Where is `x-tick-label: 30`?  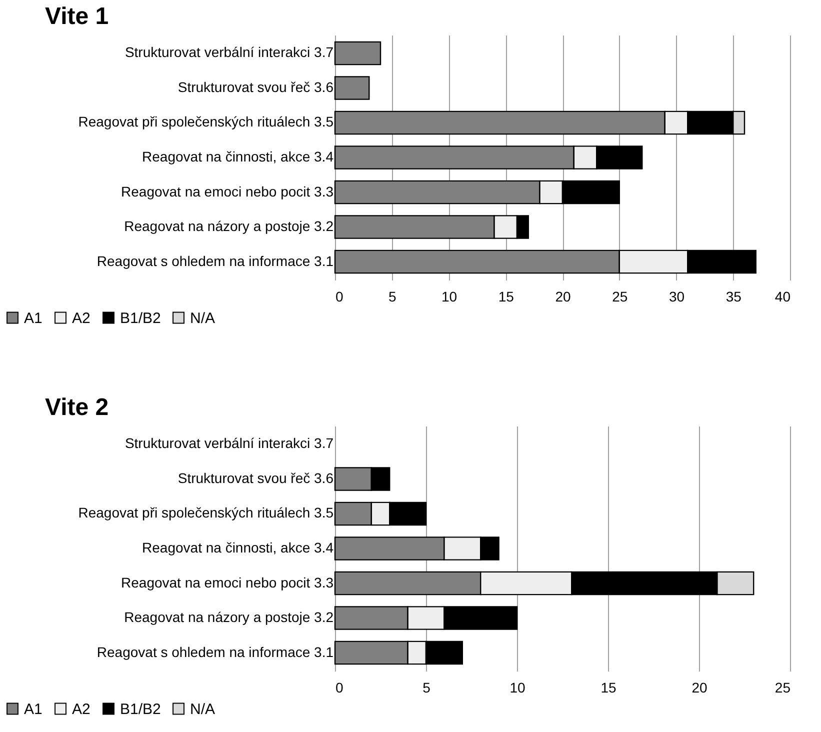 x-tick-label: 30 is located at coordinates (676, 296).